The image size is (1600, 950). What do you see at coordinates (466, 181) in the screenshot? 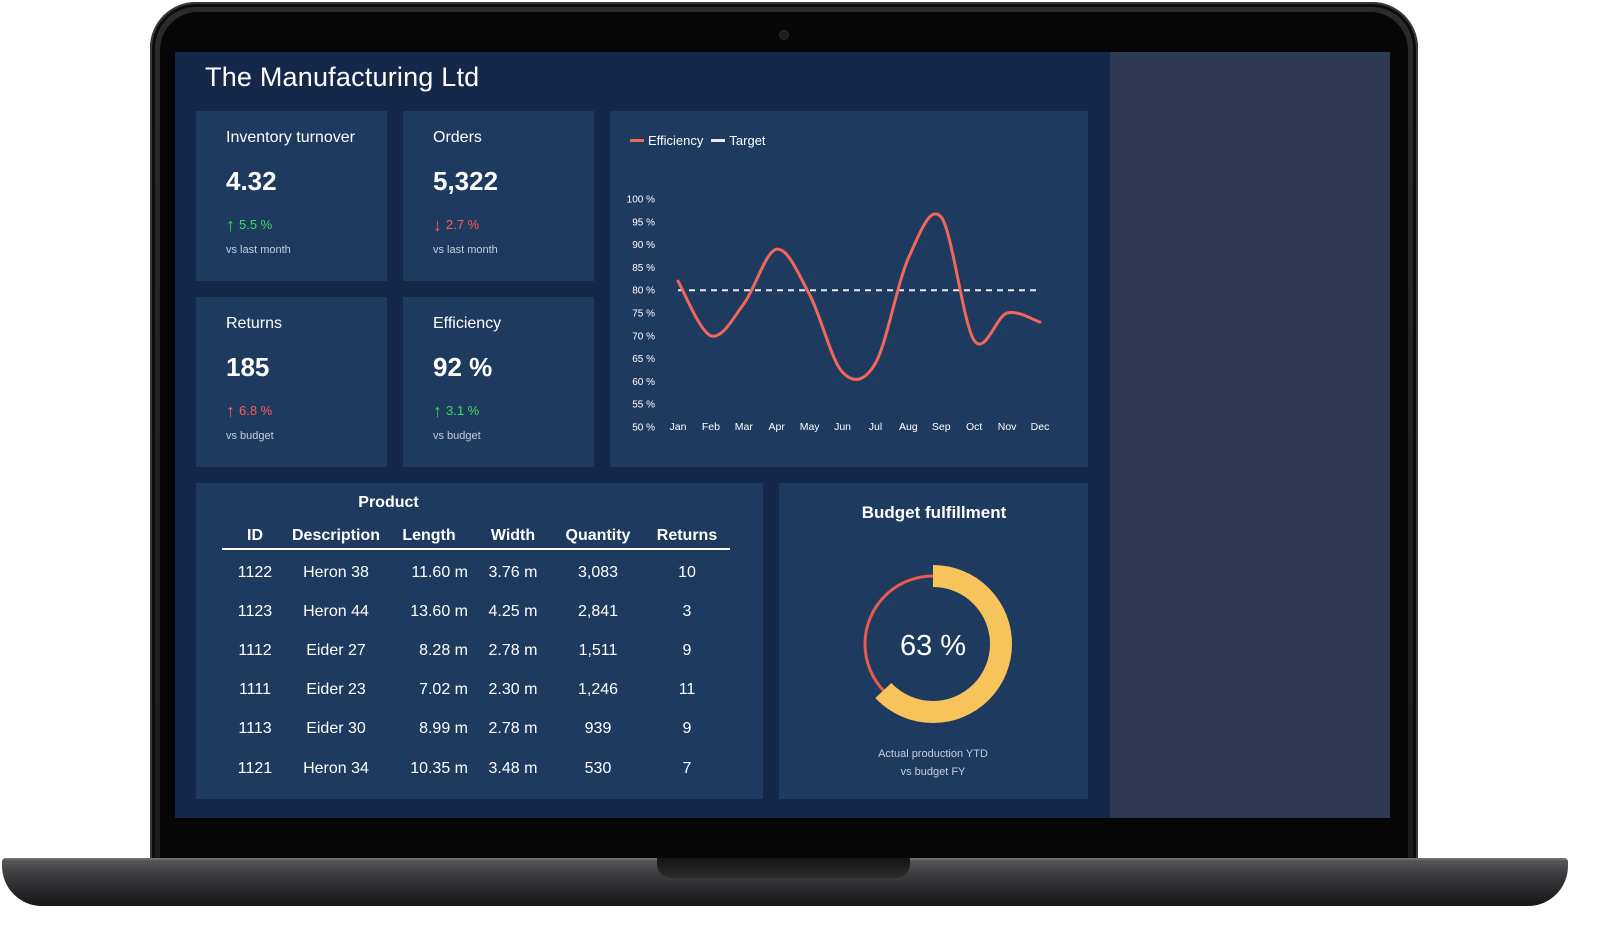
I see `kpi-value: 5,322` at bounding box center [466, 181].